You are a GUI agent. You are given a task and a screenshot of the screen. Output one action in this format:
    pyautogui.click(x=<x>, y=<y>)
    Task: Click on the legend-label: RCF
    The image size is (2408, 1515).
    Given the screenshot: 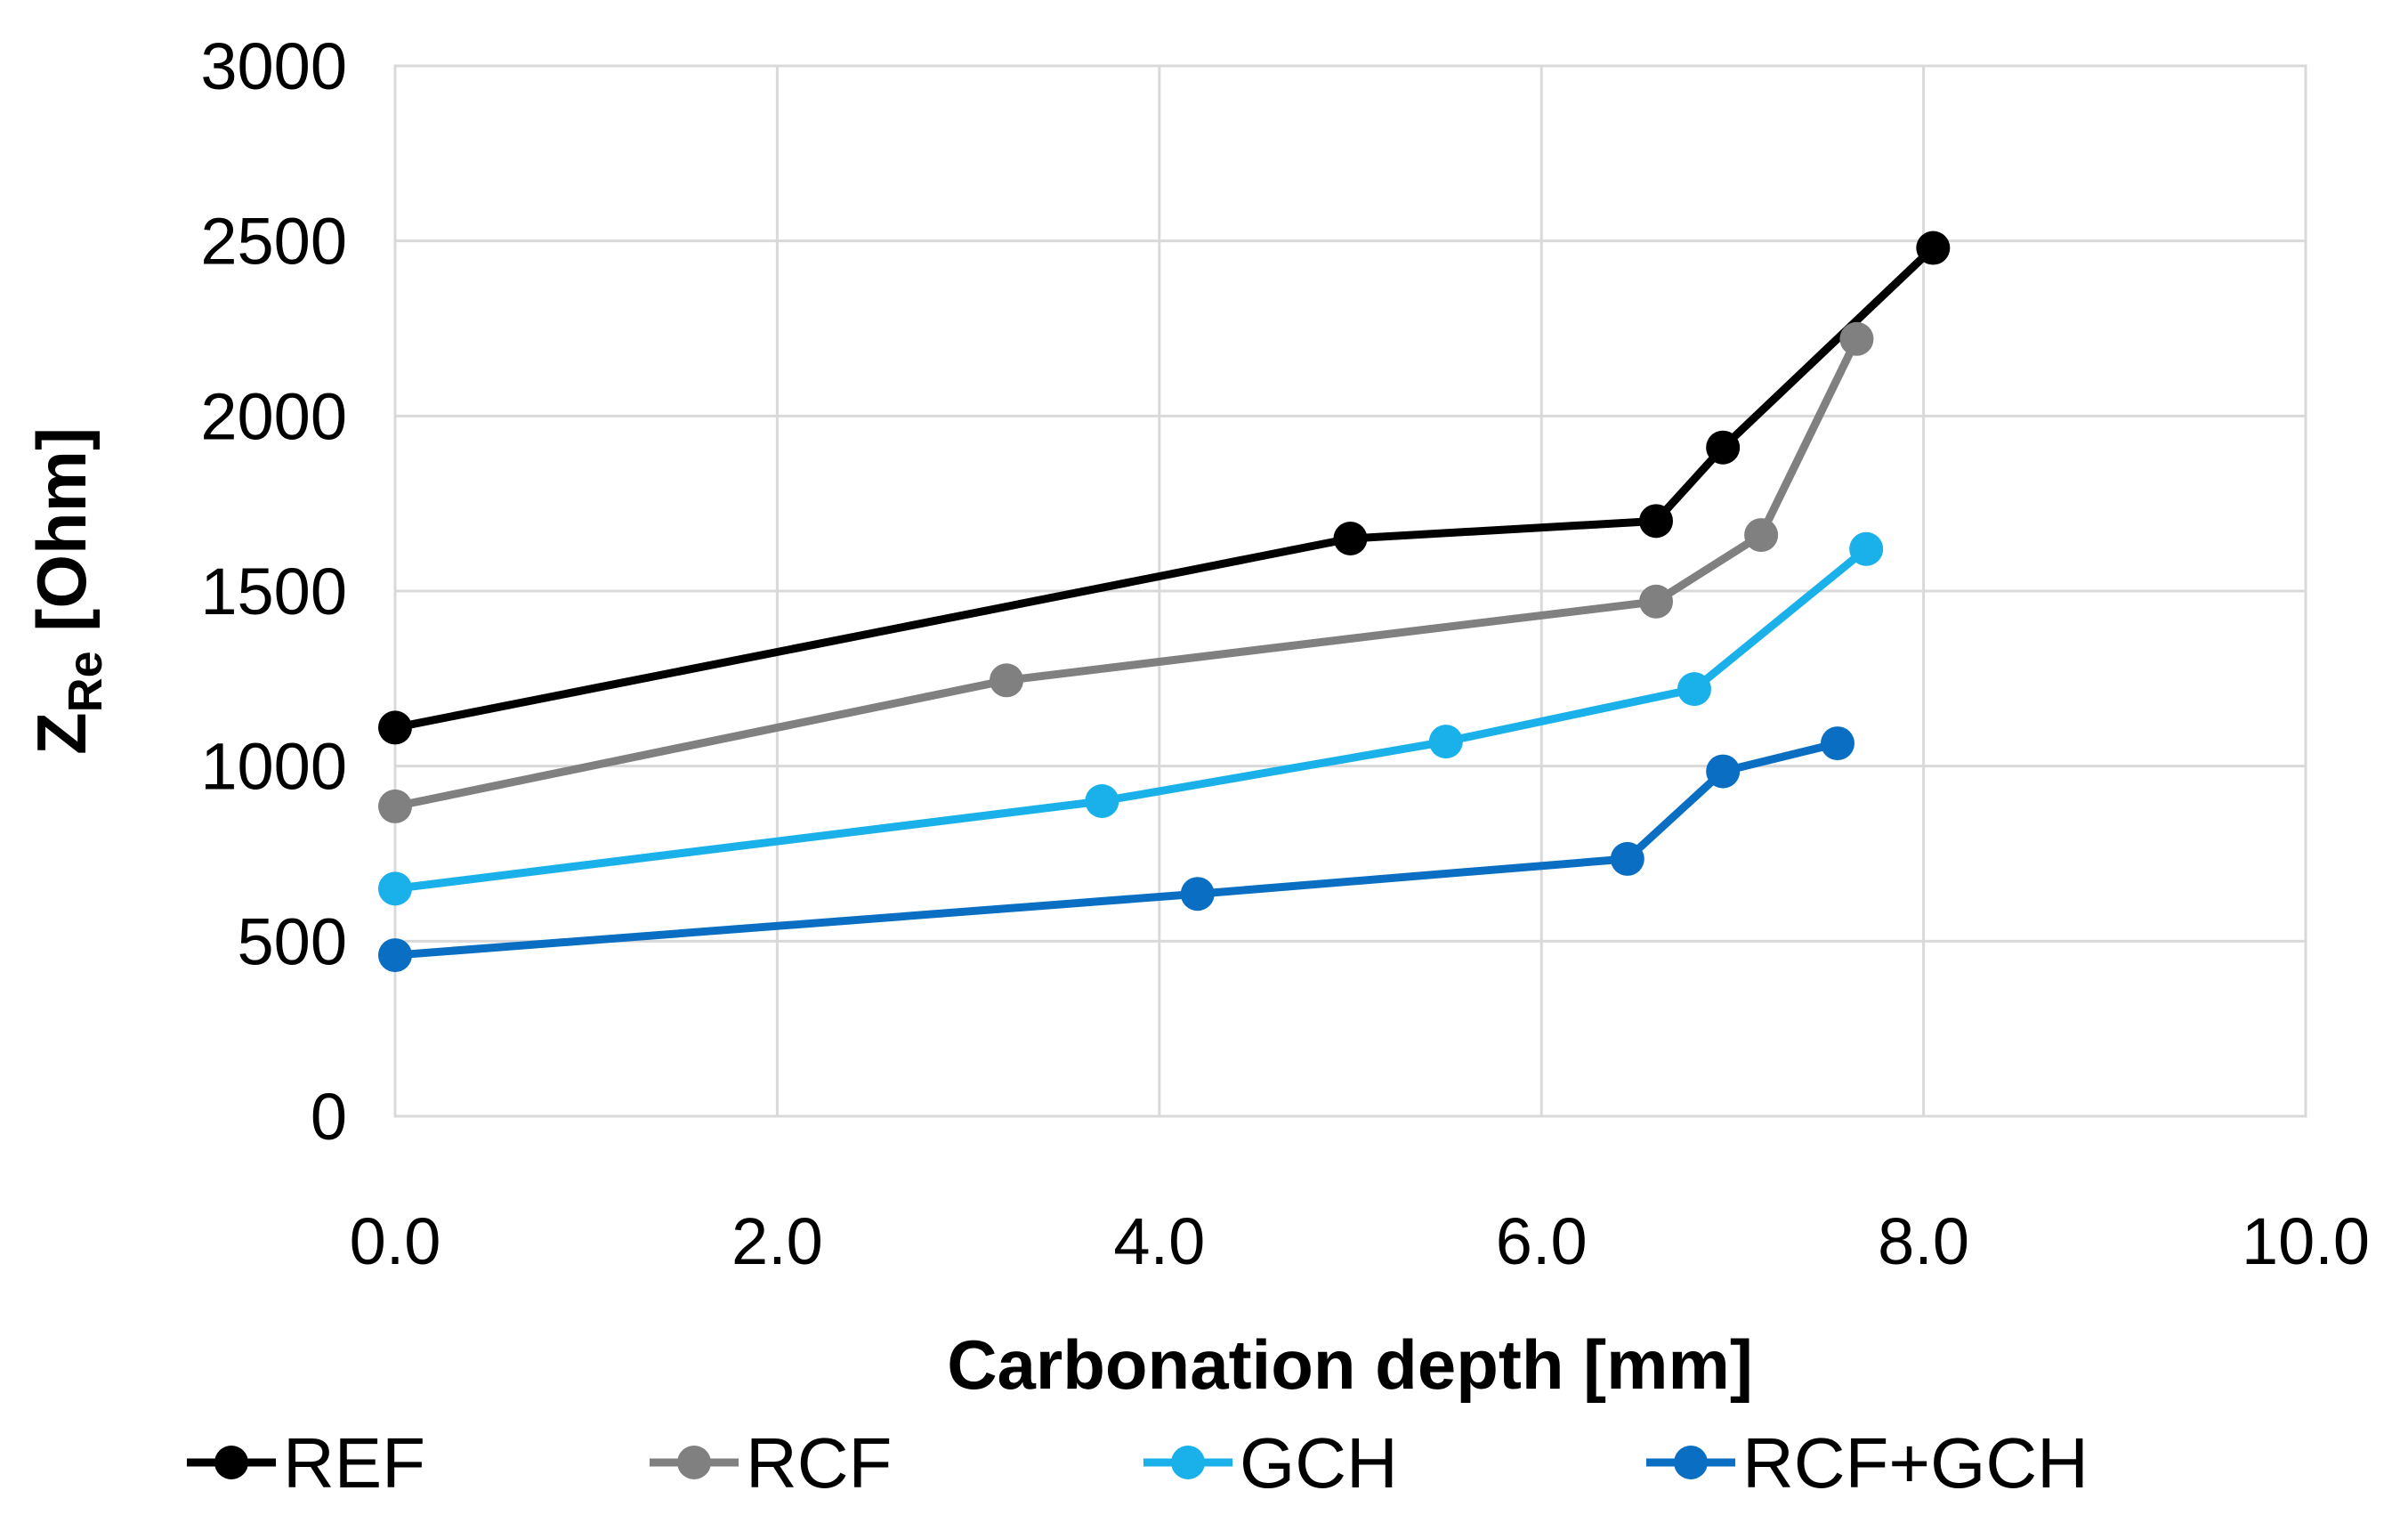 What is the action you would take?
    pyautogui.click(x=819, y=1463)
    